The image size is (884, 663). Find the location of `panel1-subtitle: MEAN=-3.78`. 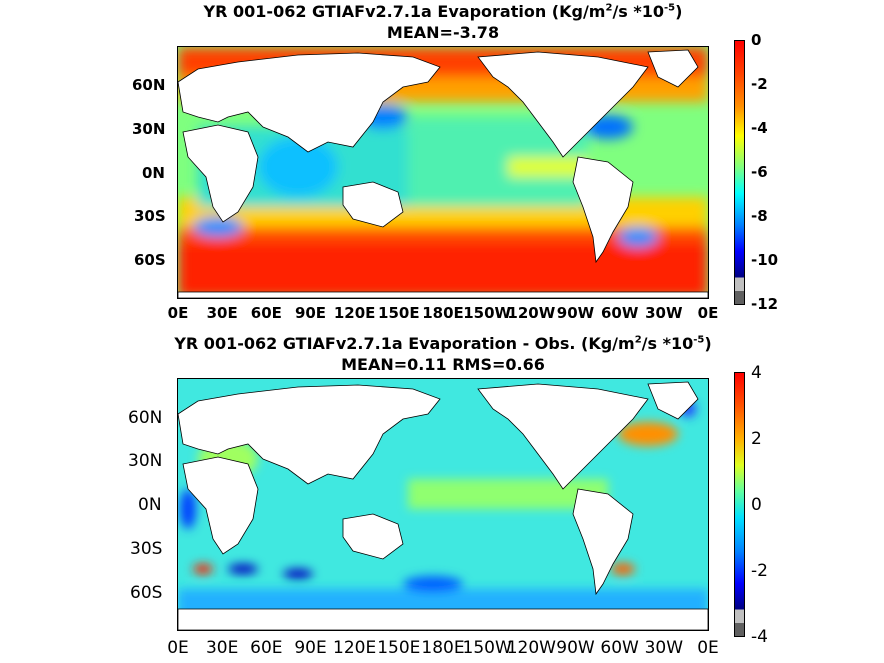

panel1-subtitle: MEAN=-3.78 is located at coordinates (443, 32).